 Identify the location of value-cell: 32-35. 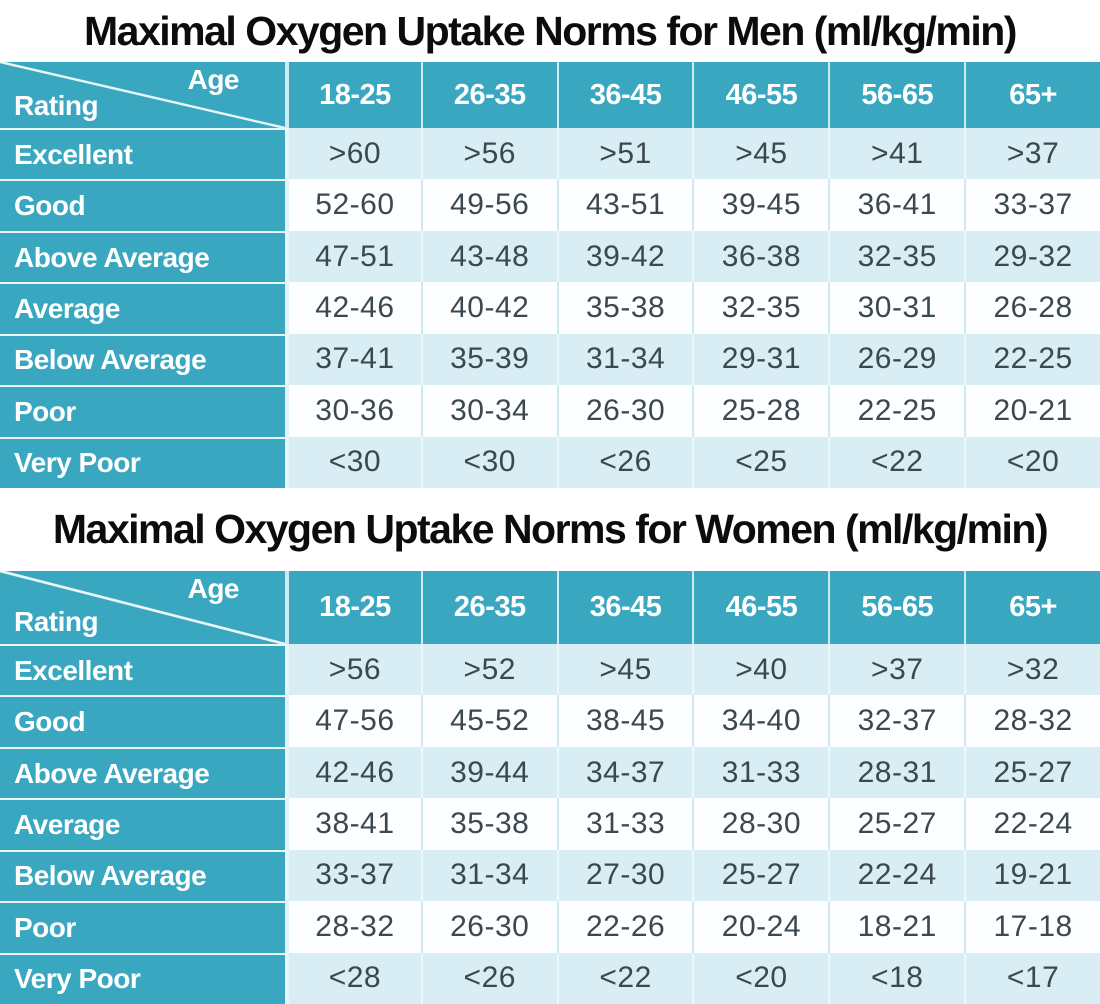
(760, 308).